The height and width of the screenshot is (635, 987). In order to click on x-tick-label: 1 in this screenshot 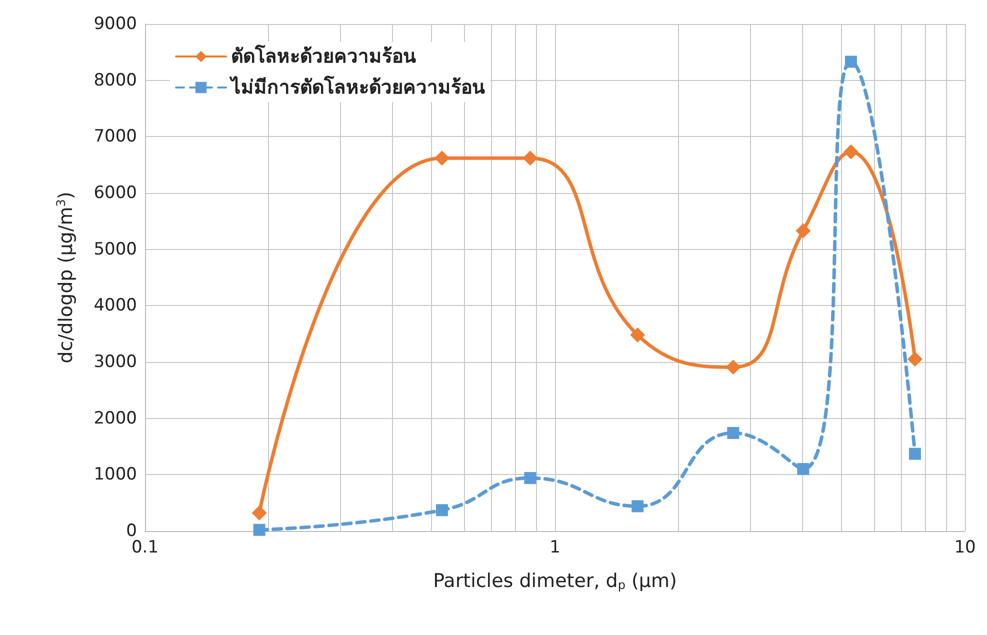, I will do `click(555, 548)`.